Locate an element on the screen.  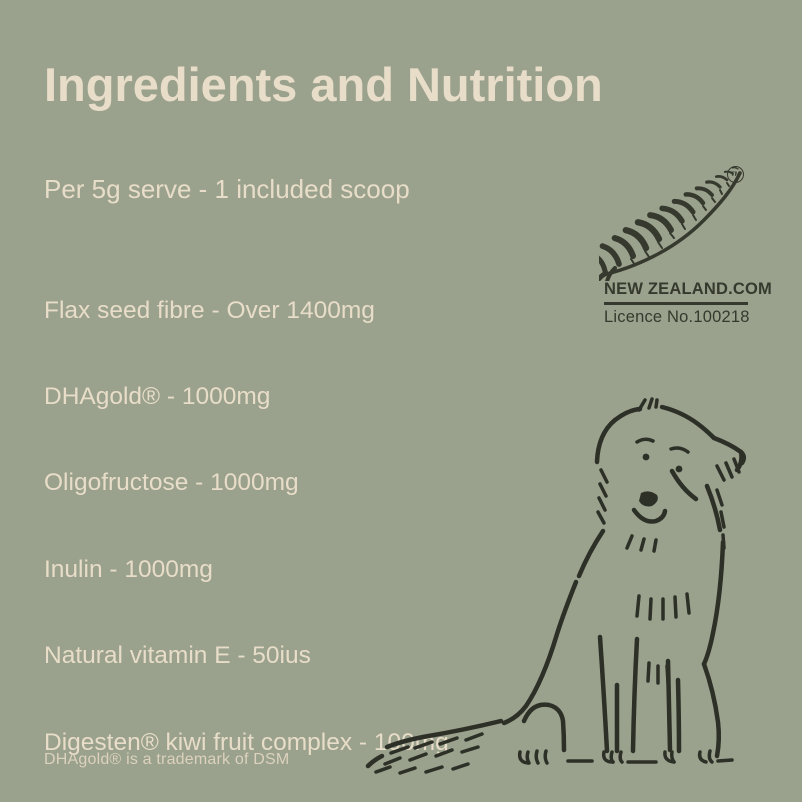
ingredient-item: Natural vitamin E - 50ius is located at coordinates (177, 656).